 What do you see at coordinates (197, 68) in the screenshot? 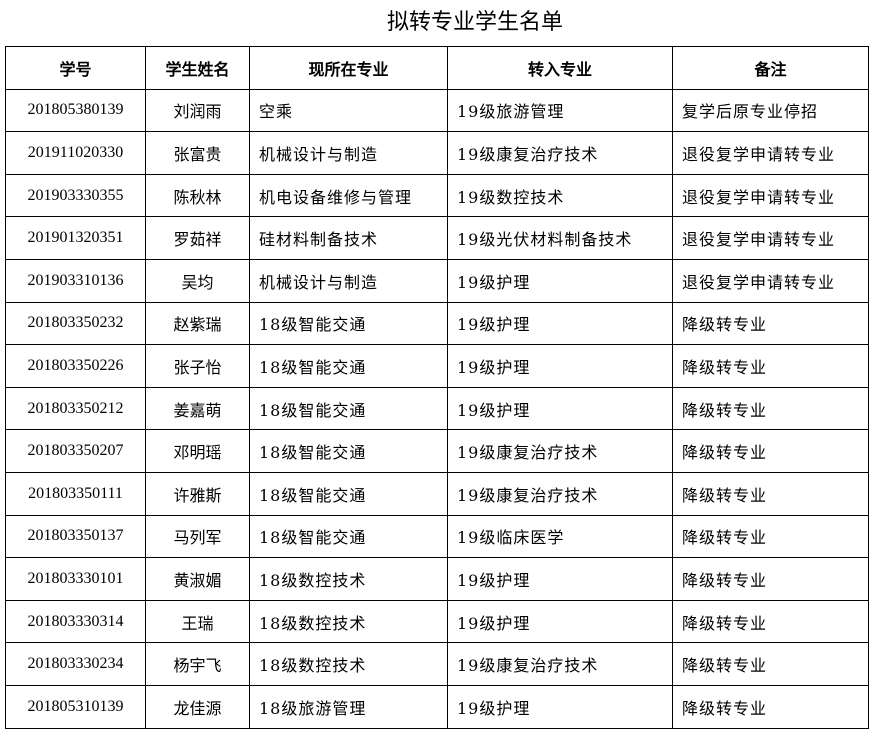
I see `header-student-name: 学生姓名` at bounding box center [197, 68].